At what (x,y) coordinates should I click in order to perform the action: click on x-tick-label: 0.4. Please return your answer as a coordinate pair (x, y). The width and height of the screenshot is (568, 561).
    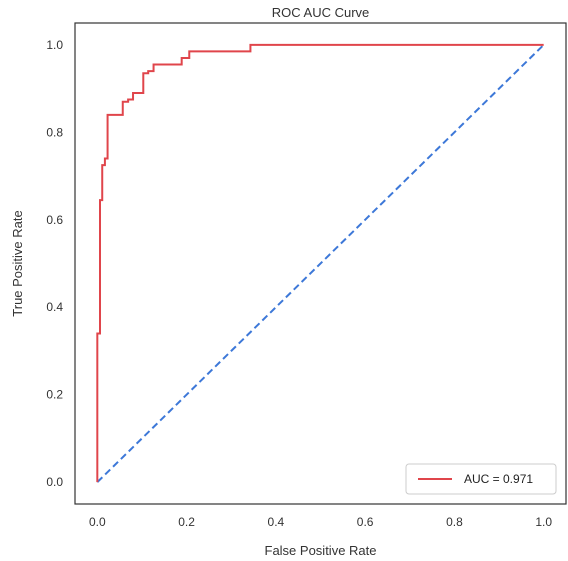
    Looking at the image, I should click on (276, 522).